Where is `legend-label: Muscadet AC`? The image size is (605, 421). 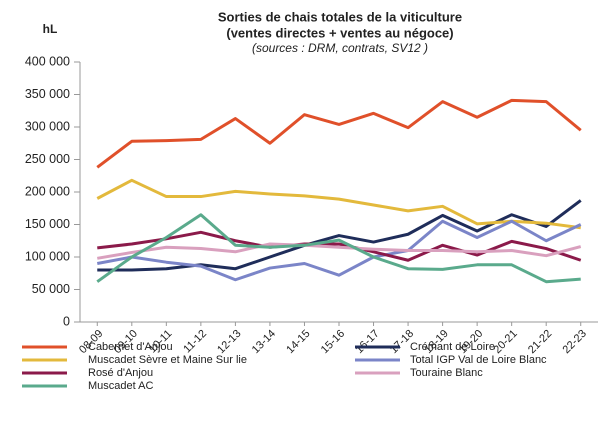 legend-label: Muscadet AC is located at coordinates (120, 386).